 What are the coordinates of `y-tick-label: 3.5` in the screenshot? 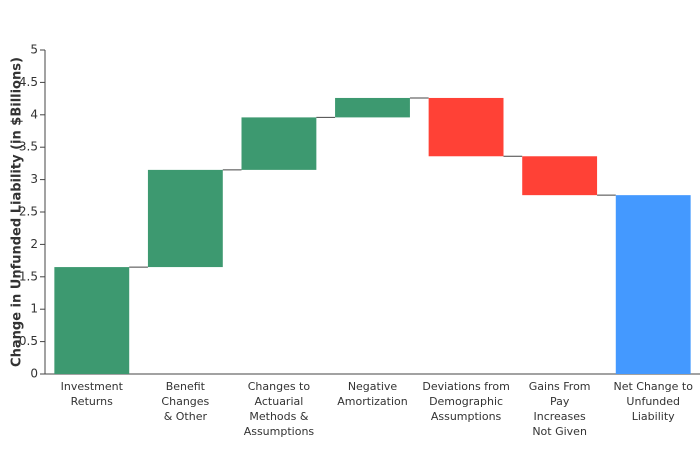 It's located at (28, 147).